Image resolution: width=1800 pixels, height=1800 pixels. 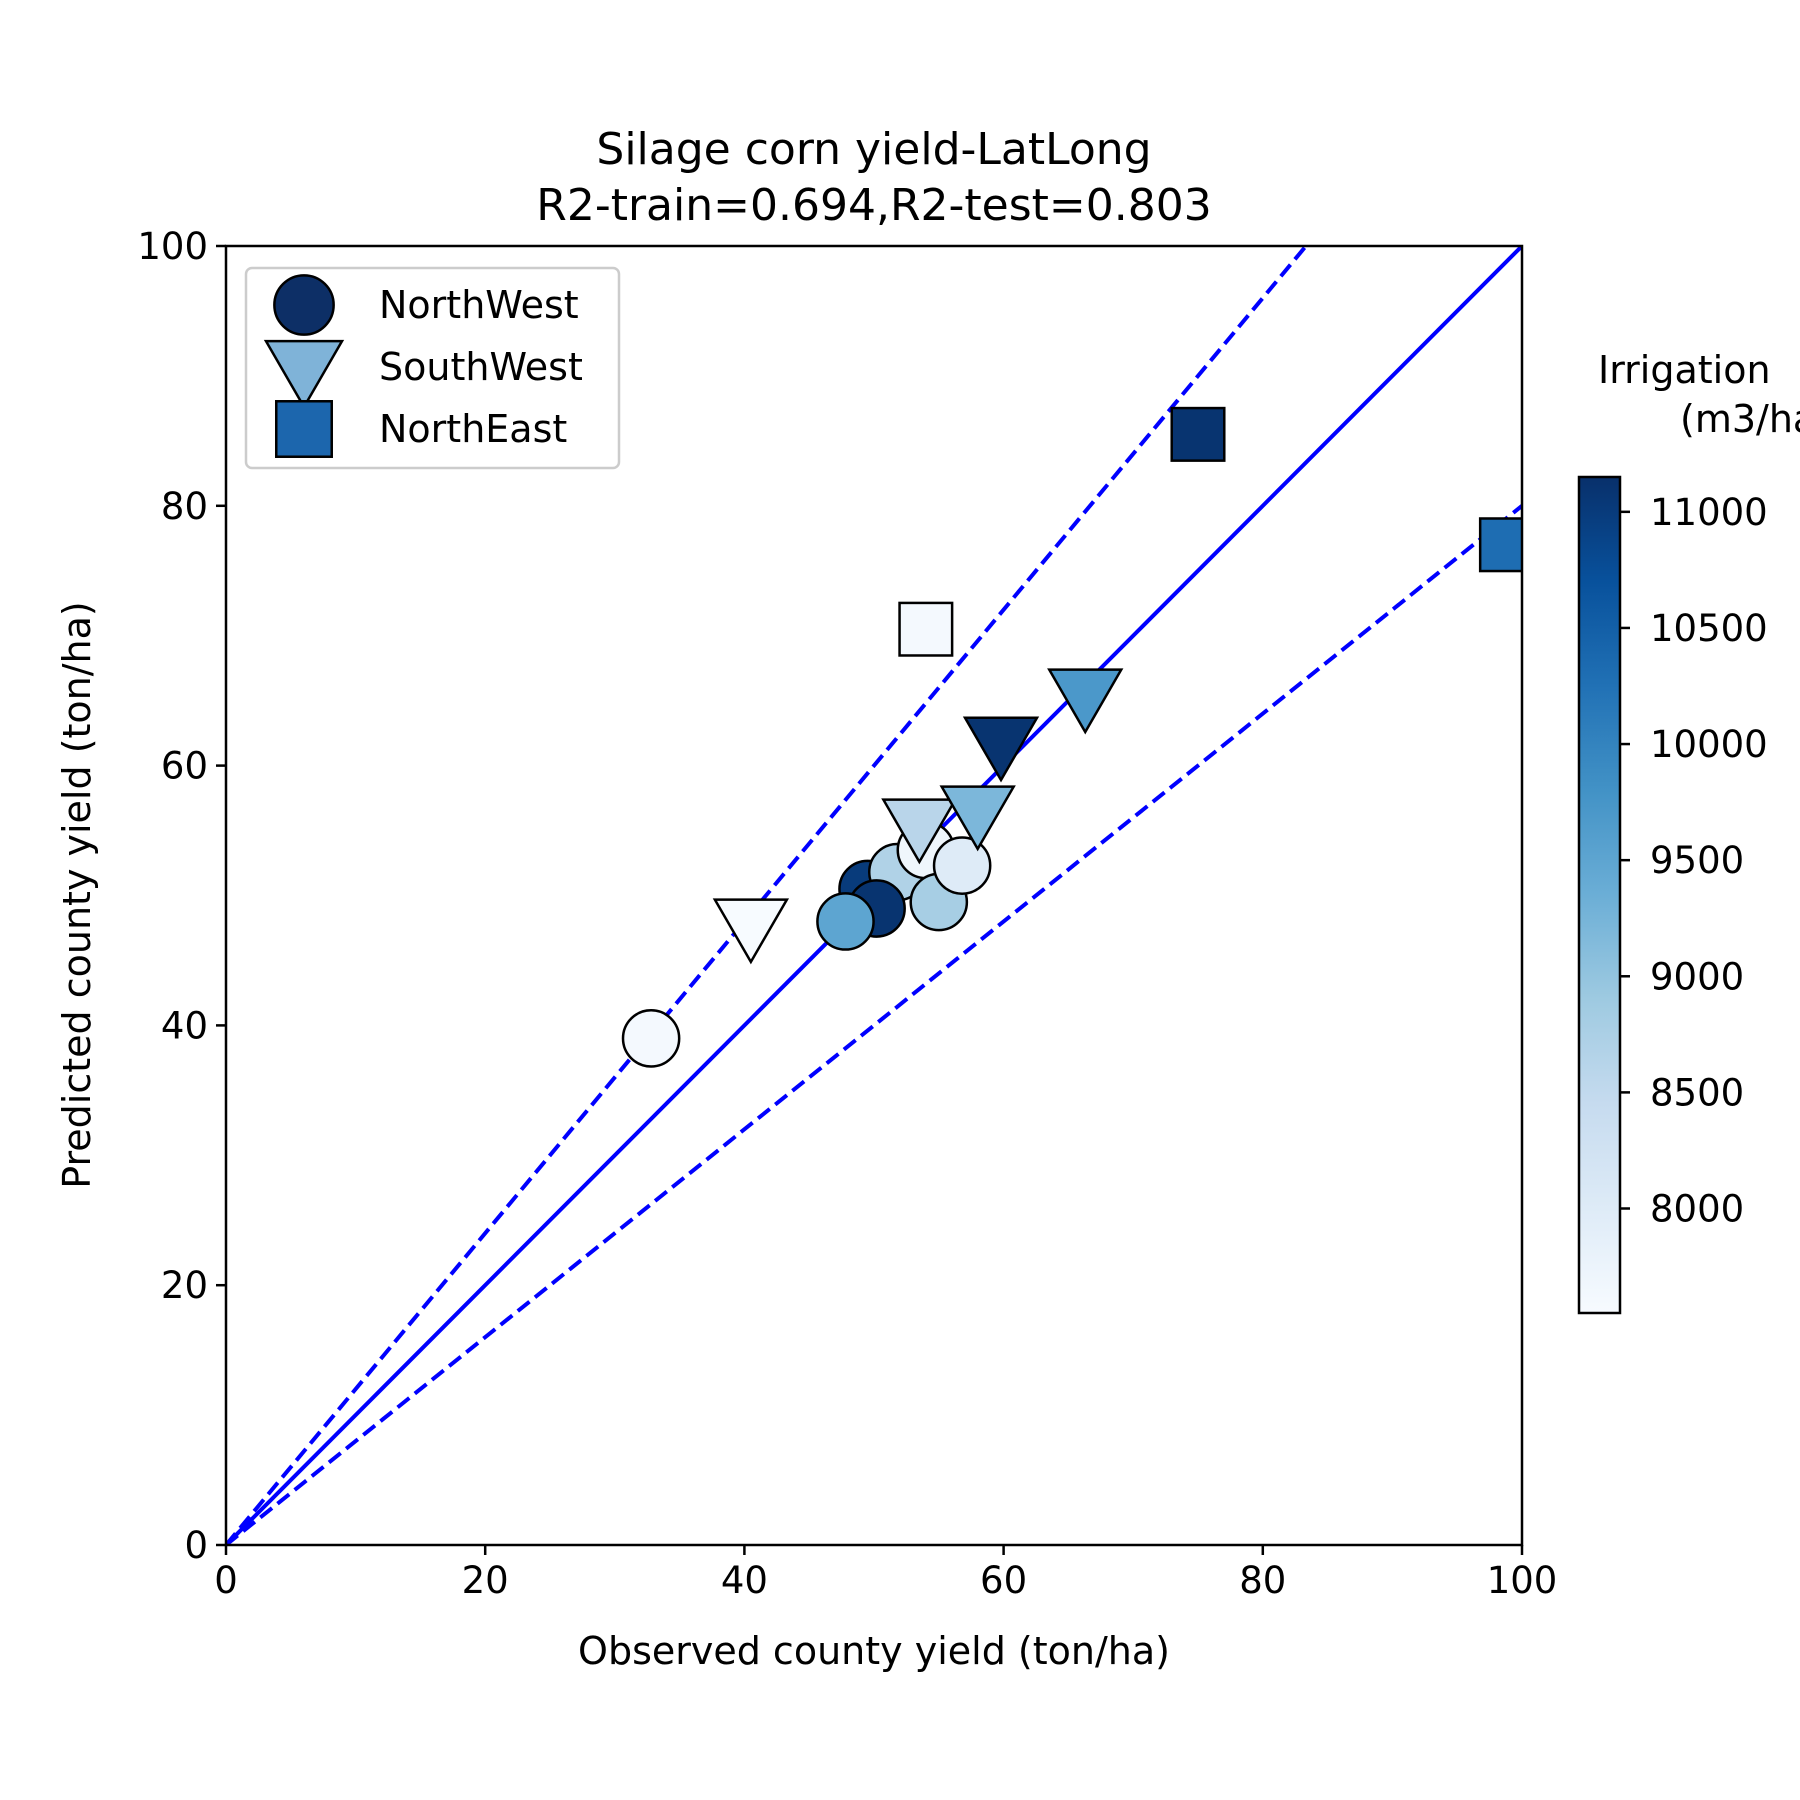 What do you see at coordinates (1262, 1580) in the screenshot?
I see `x-tick-label-4: 80` at bounding box center [1262, 1580].